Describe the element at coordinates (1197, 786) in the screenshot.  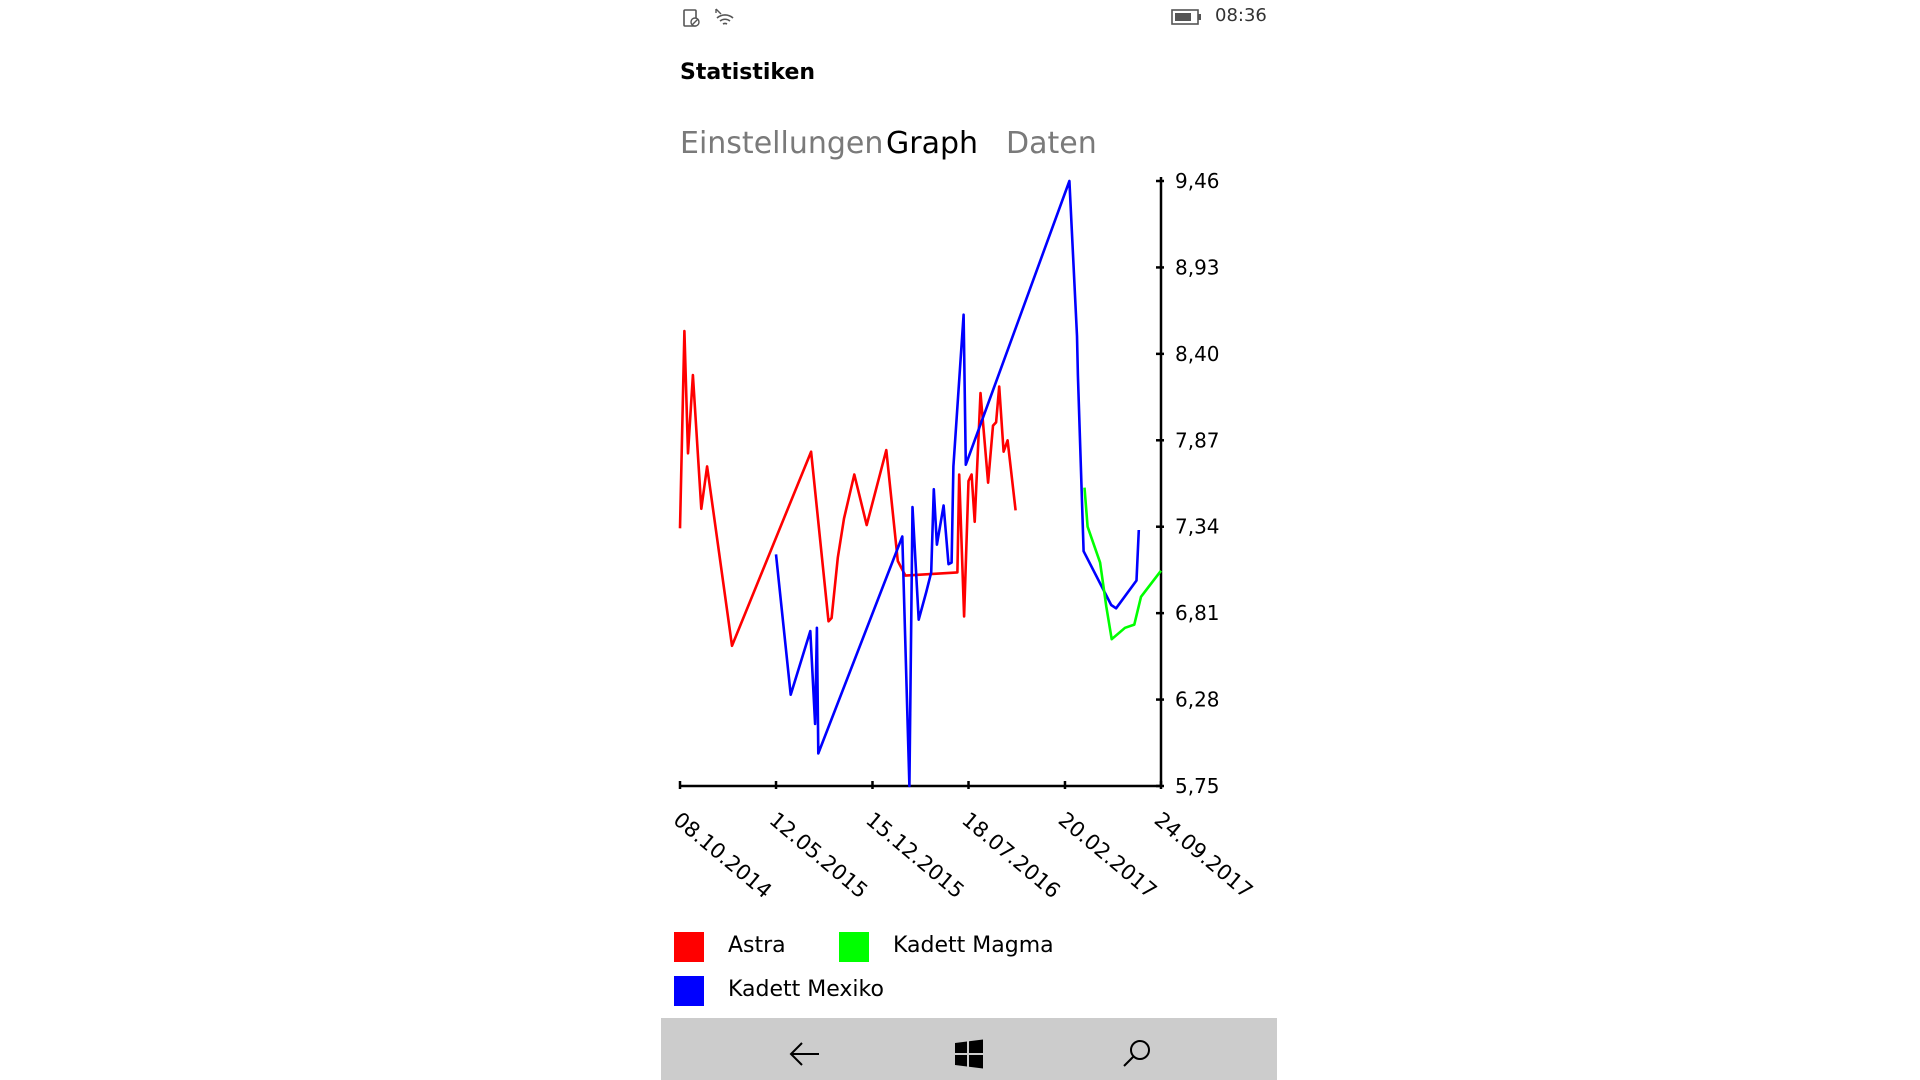
I see `y-tick-label: 5,75` at that location.